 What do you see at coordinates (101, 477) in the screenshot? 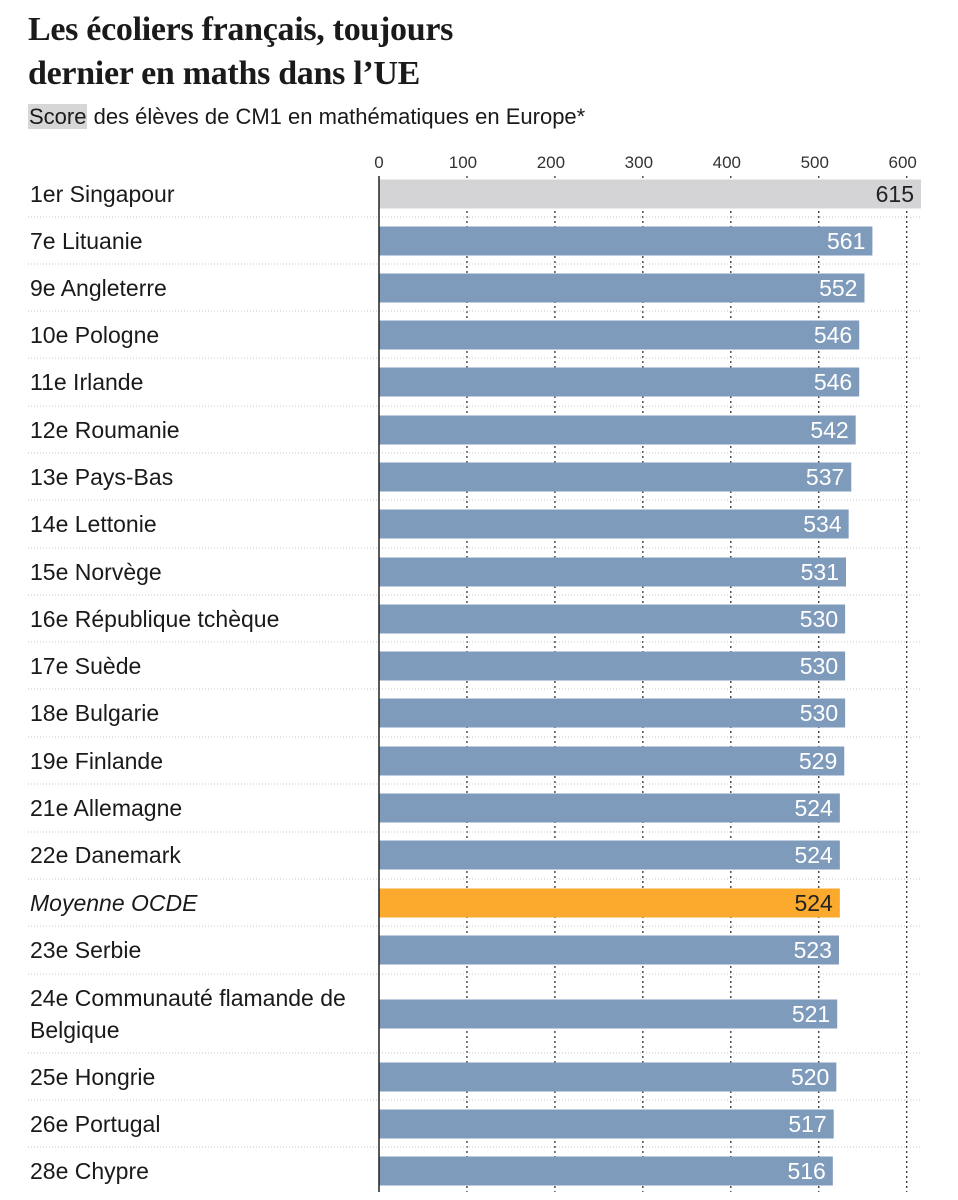
I see `category-label: 13e Pays-Bas` at bounding box center [101, 477].